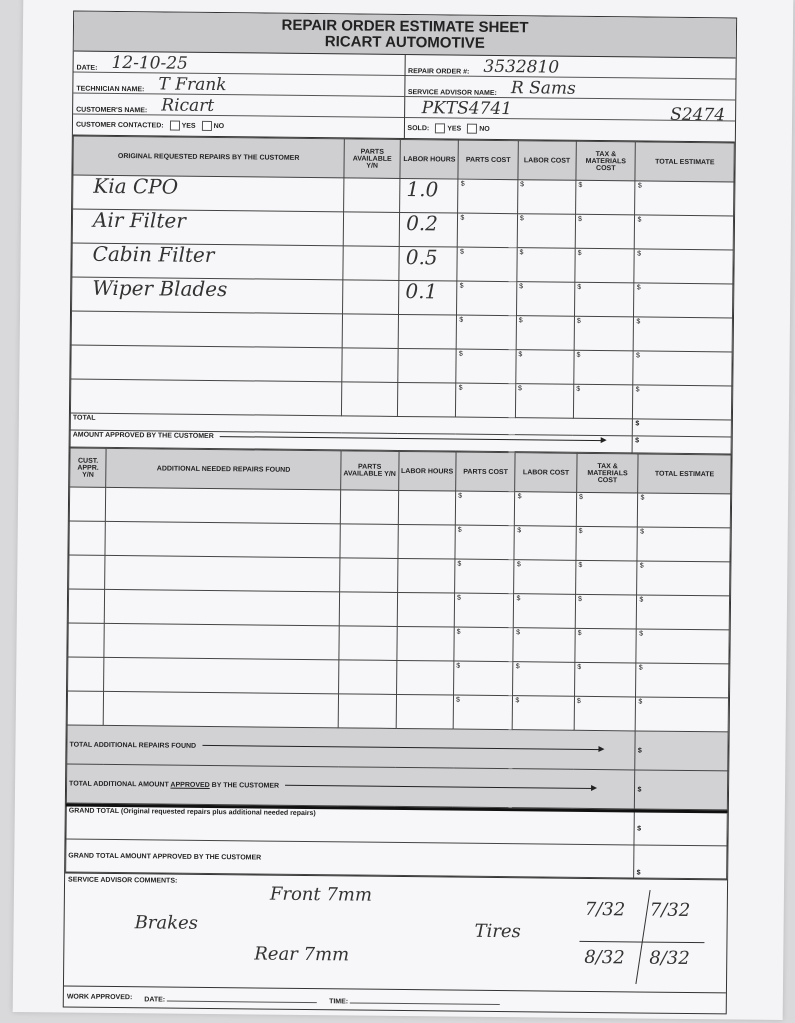 Image resolution: width=795 pixels, height=1023 pixels. What do you see at coordinates (440, 128) in the screenshot?
I see `sold-yes-checkbox` at bounding box center [440, 128].